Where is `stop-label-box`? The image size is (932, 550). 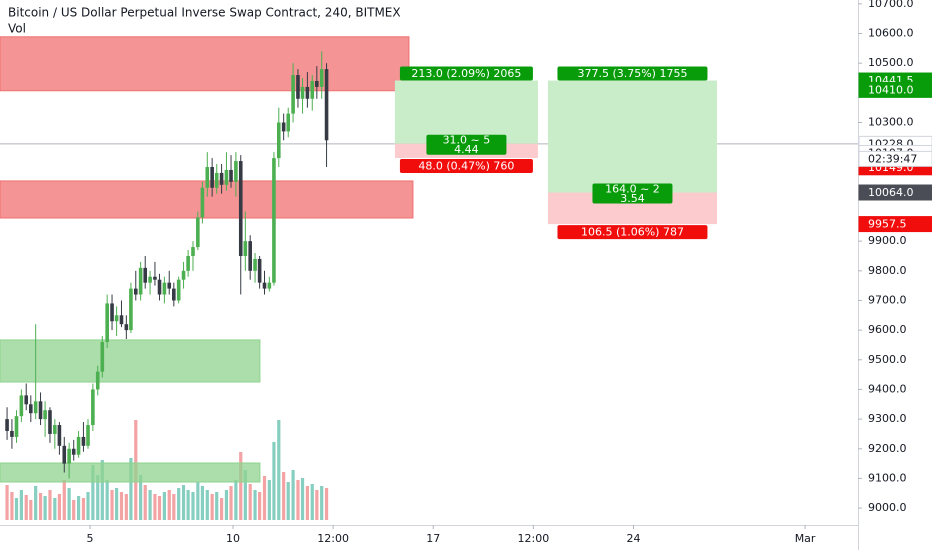
stop-label-box is located at coordinates (466, 165).